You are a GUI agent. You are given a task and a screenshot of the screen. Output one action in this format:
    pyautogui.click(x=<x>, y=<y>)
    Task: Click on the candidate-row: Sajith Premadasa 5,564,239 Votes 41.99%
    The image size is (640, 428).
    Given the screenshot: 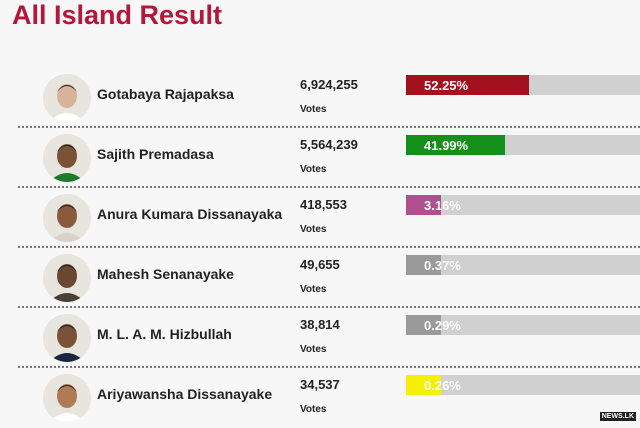 What is the action you would take?
    pyautogui.click(x=320, y=158)
    